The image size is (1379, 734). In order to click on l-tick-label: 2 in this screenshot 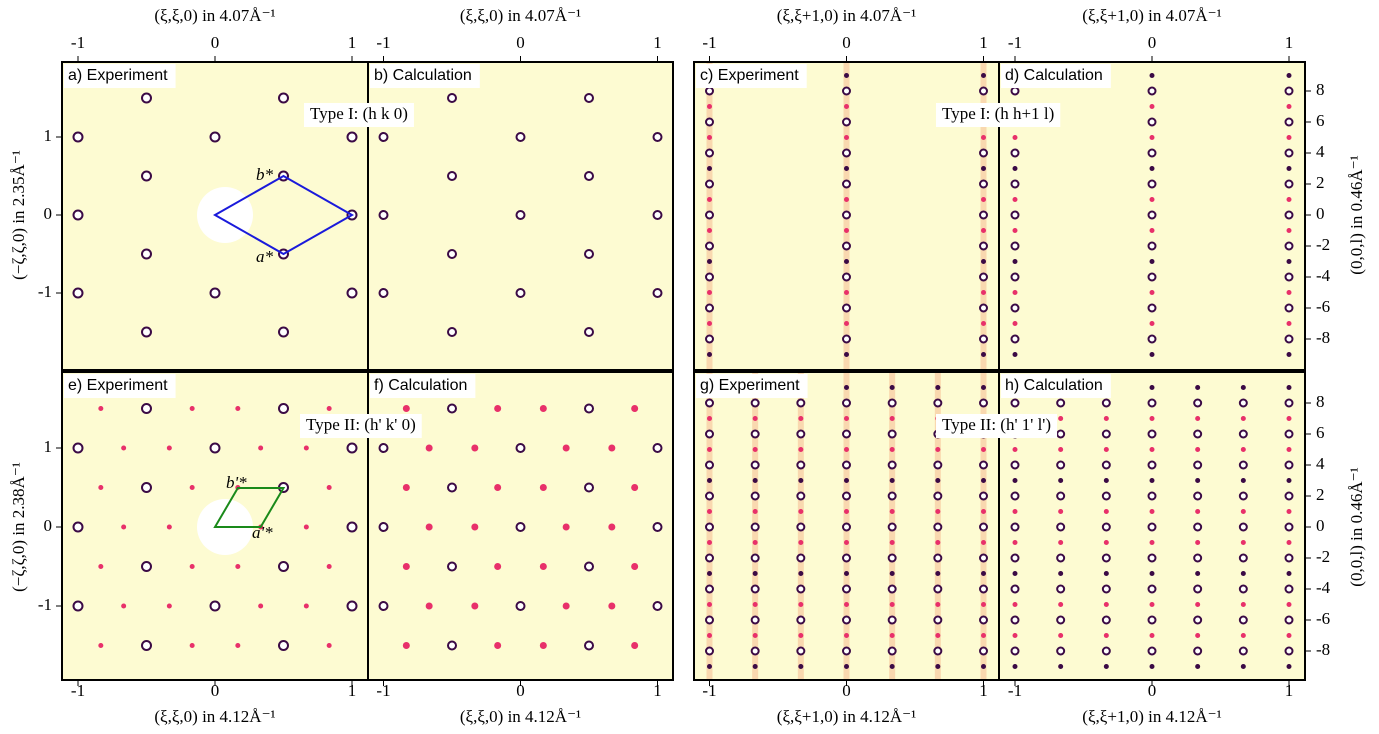, I will do `click(1320, 494)`.